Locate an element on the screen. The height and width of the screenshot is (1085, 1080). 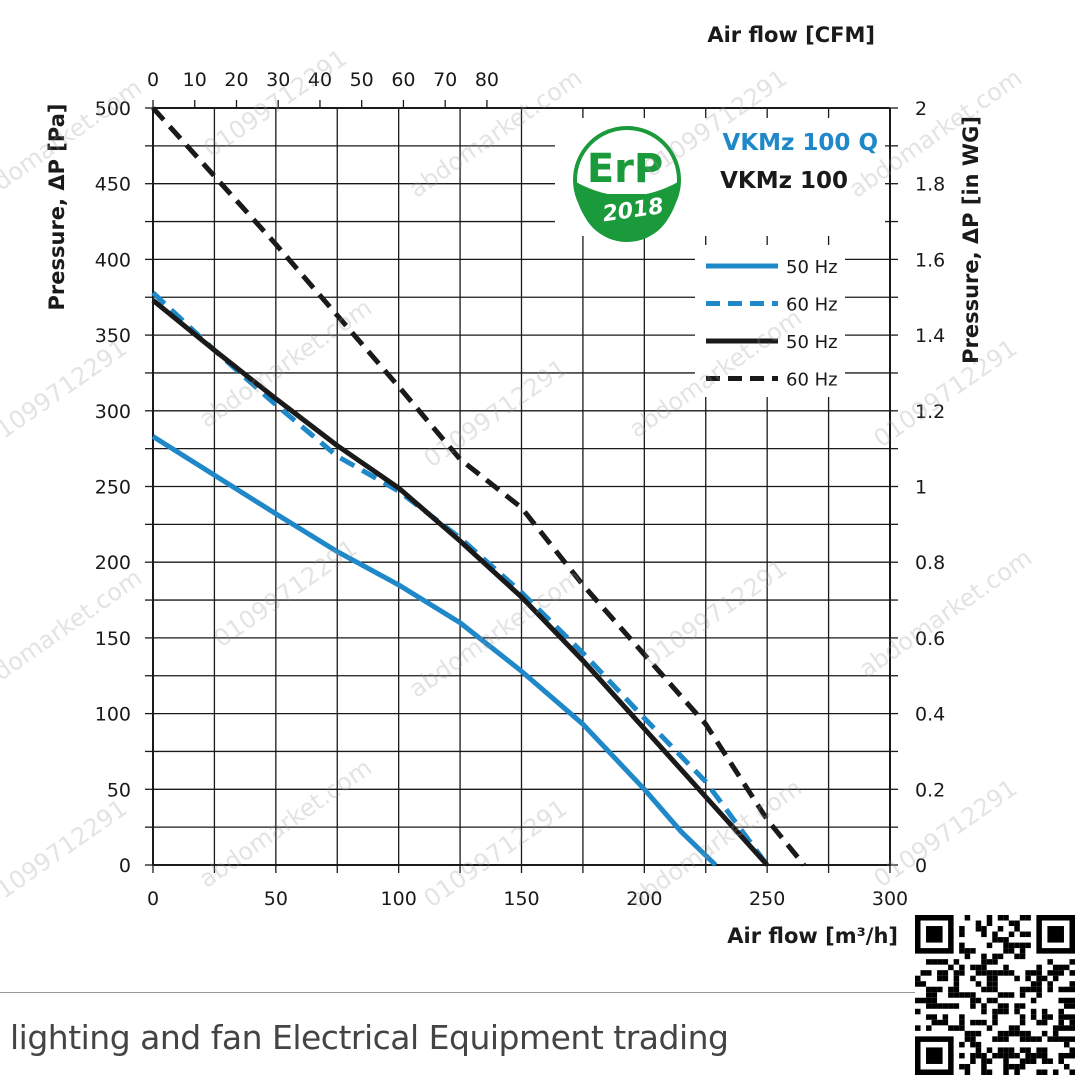
x-top-tick-label: 20 is located at coordinates (236, 80).